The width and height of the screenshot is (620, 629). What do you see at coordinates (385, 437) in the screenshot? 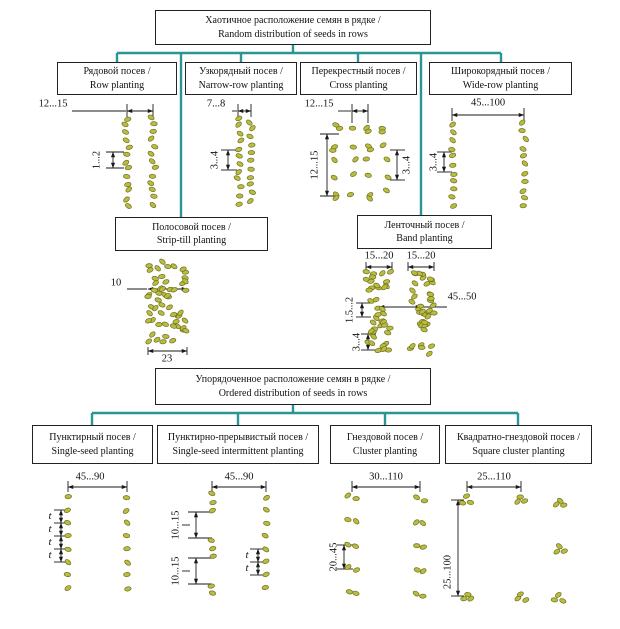
I see `box-label-ru: Гнездовой посев /` at bounding box center [385, 437].